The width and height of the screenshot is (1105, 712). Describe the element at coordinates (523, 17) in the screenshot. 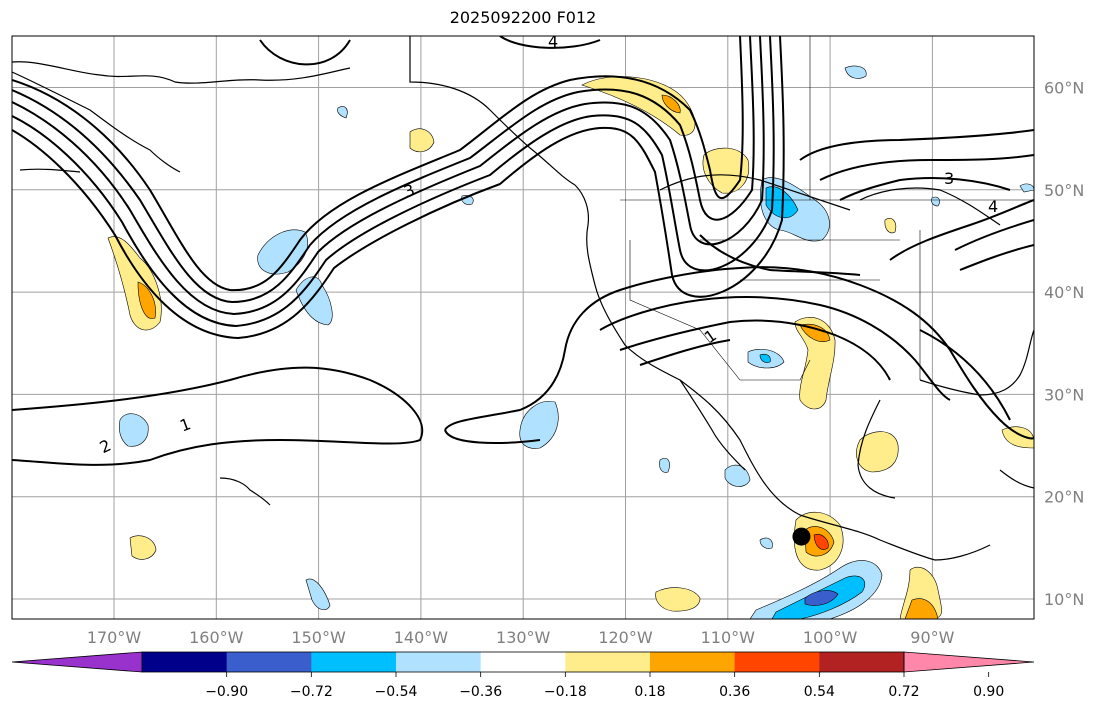

I see `map-title: 2025092200 F012` at that location.